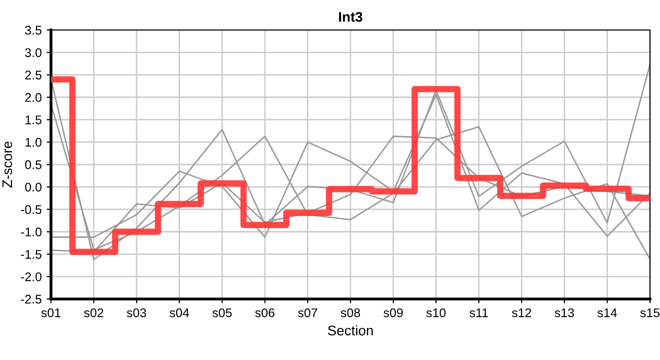 This screenshot has height=360, width=660. I want to click on x-tick-label: s06, so click(264, 313).